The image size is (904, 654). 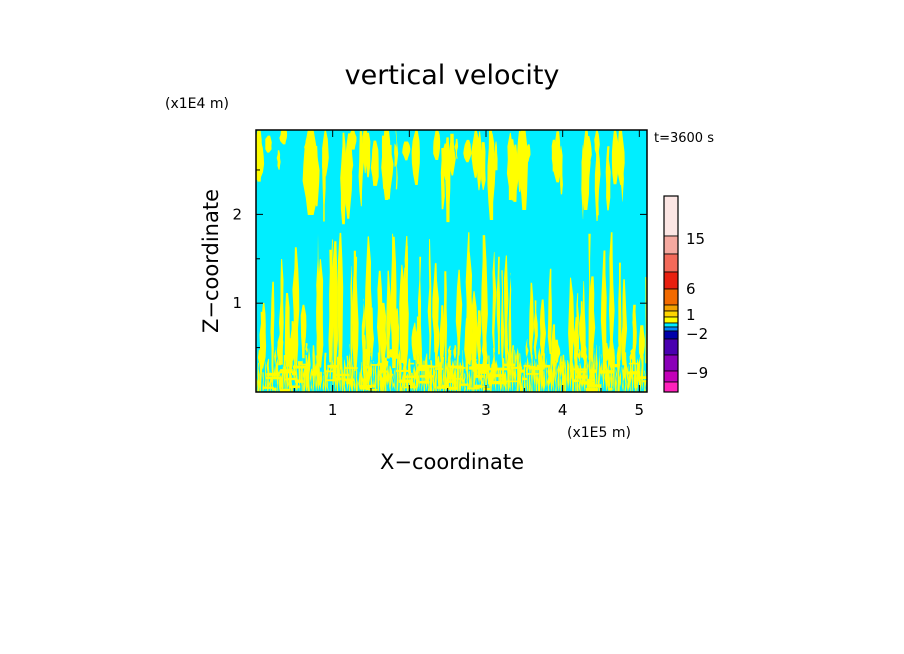 I want to click on colorbar-label: 6, so click(x=691, y=289).